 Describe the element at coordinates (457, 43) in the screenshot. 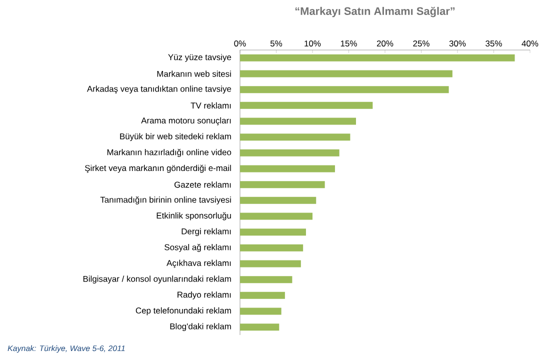

I see `x-tick-label: 30%` at that location.